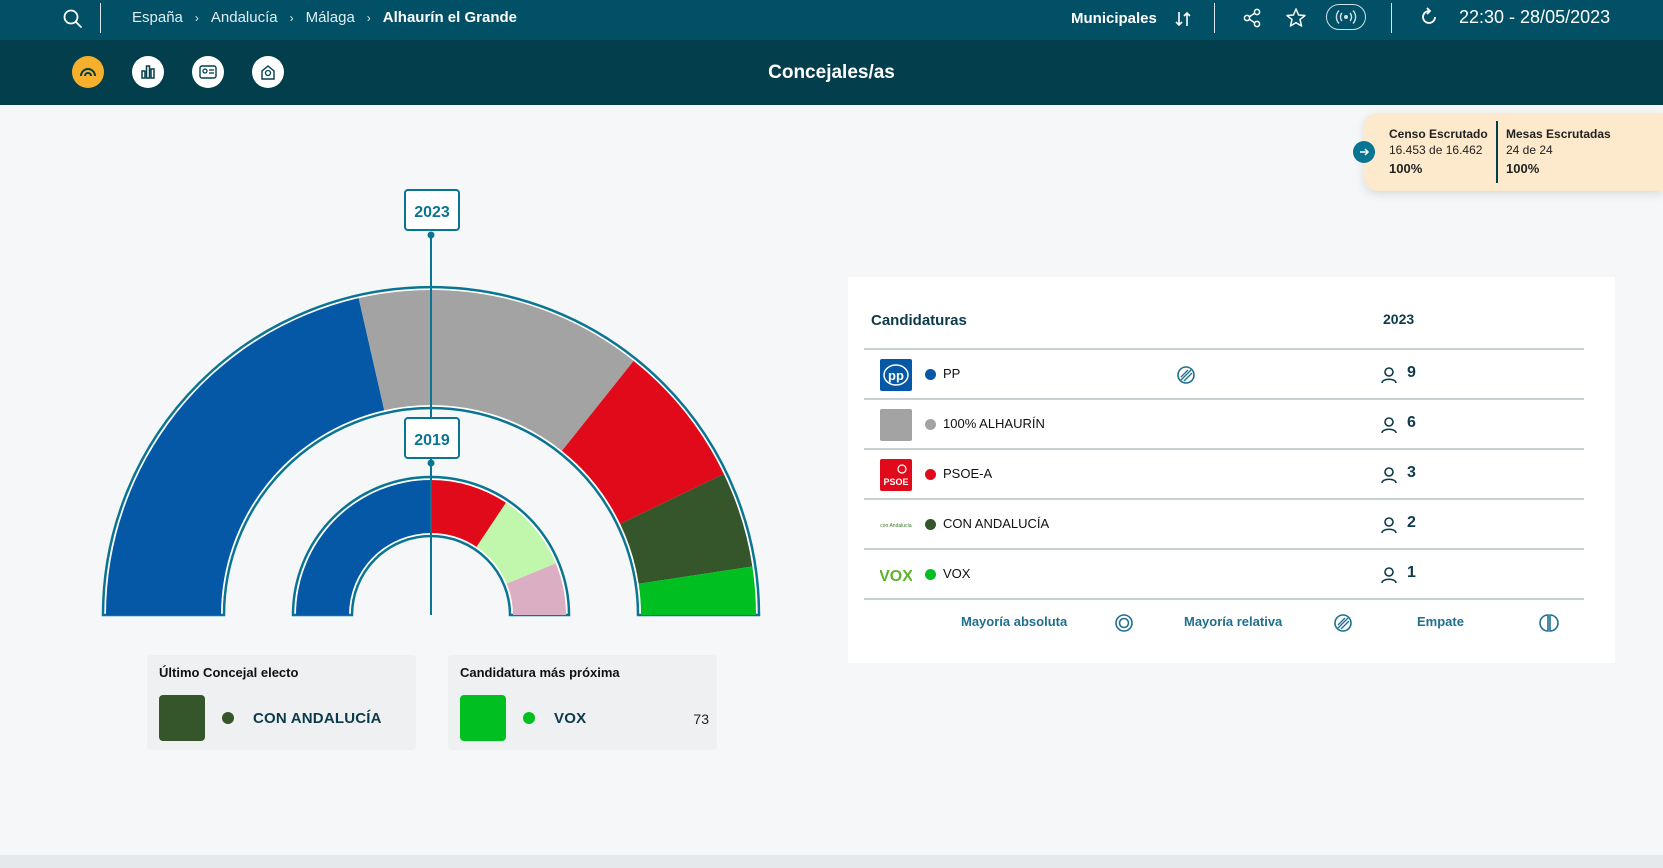 This screenshot has height=868, width=1663. What do you see at coordinates (570, 718) in the screenshot?
I see `closest-candidate-party: VOX` at bounding box center [570, 718].